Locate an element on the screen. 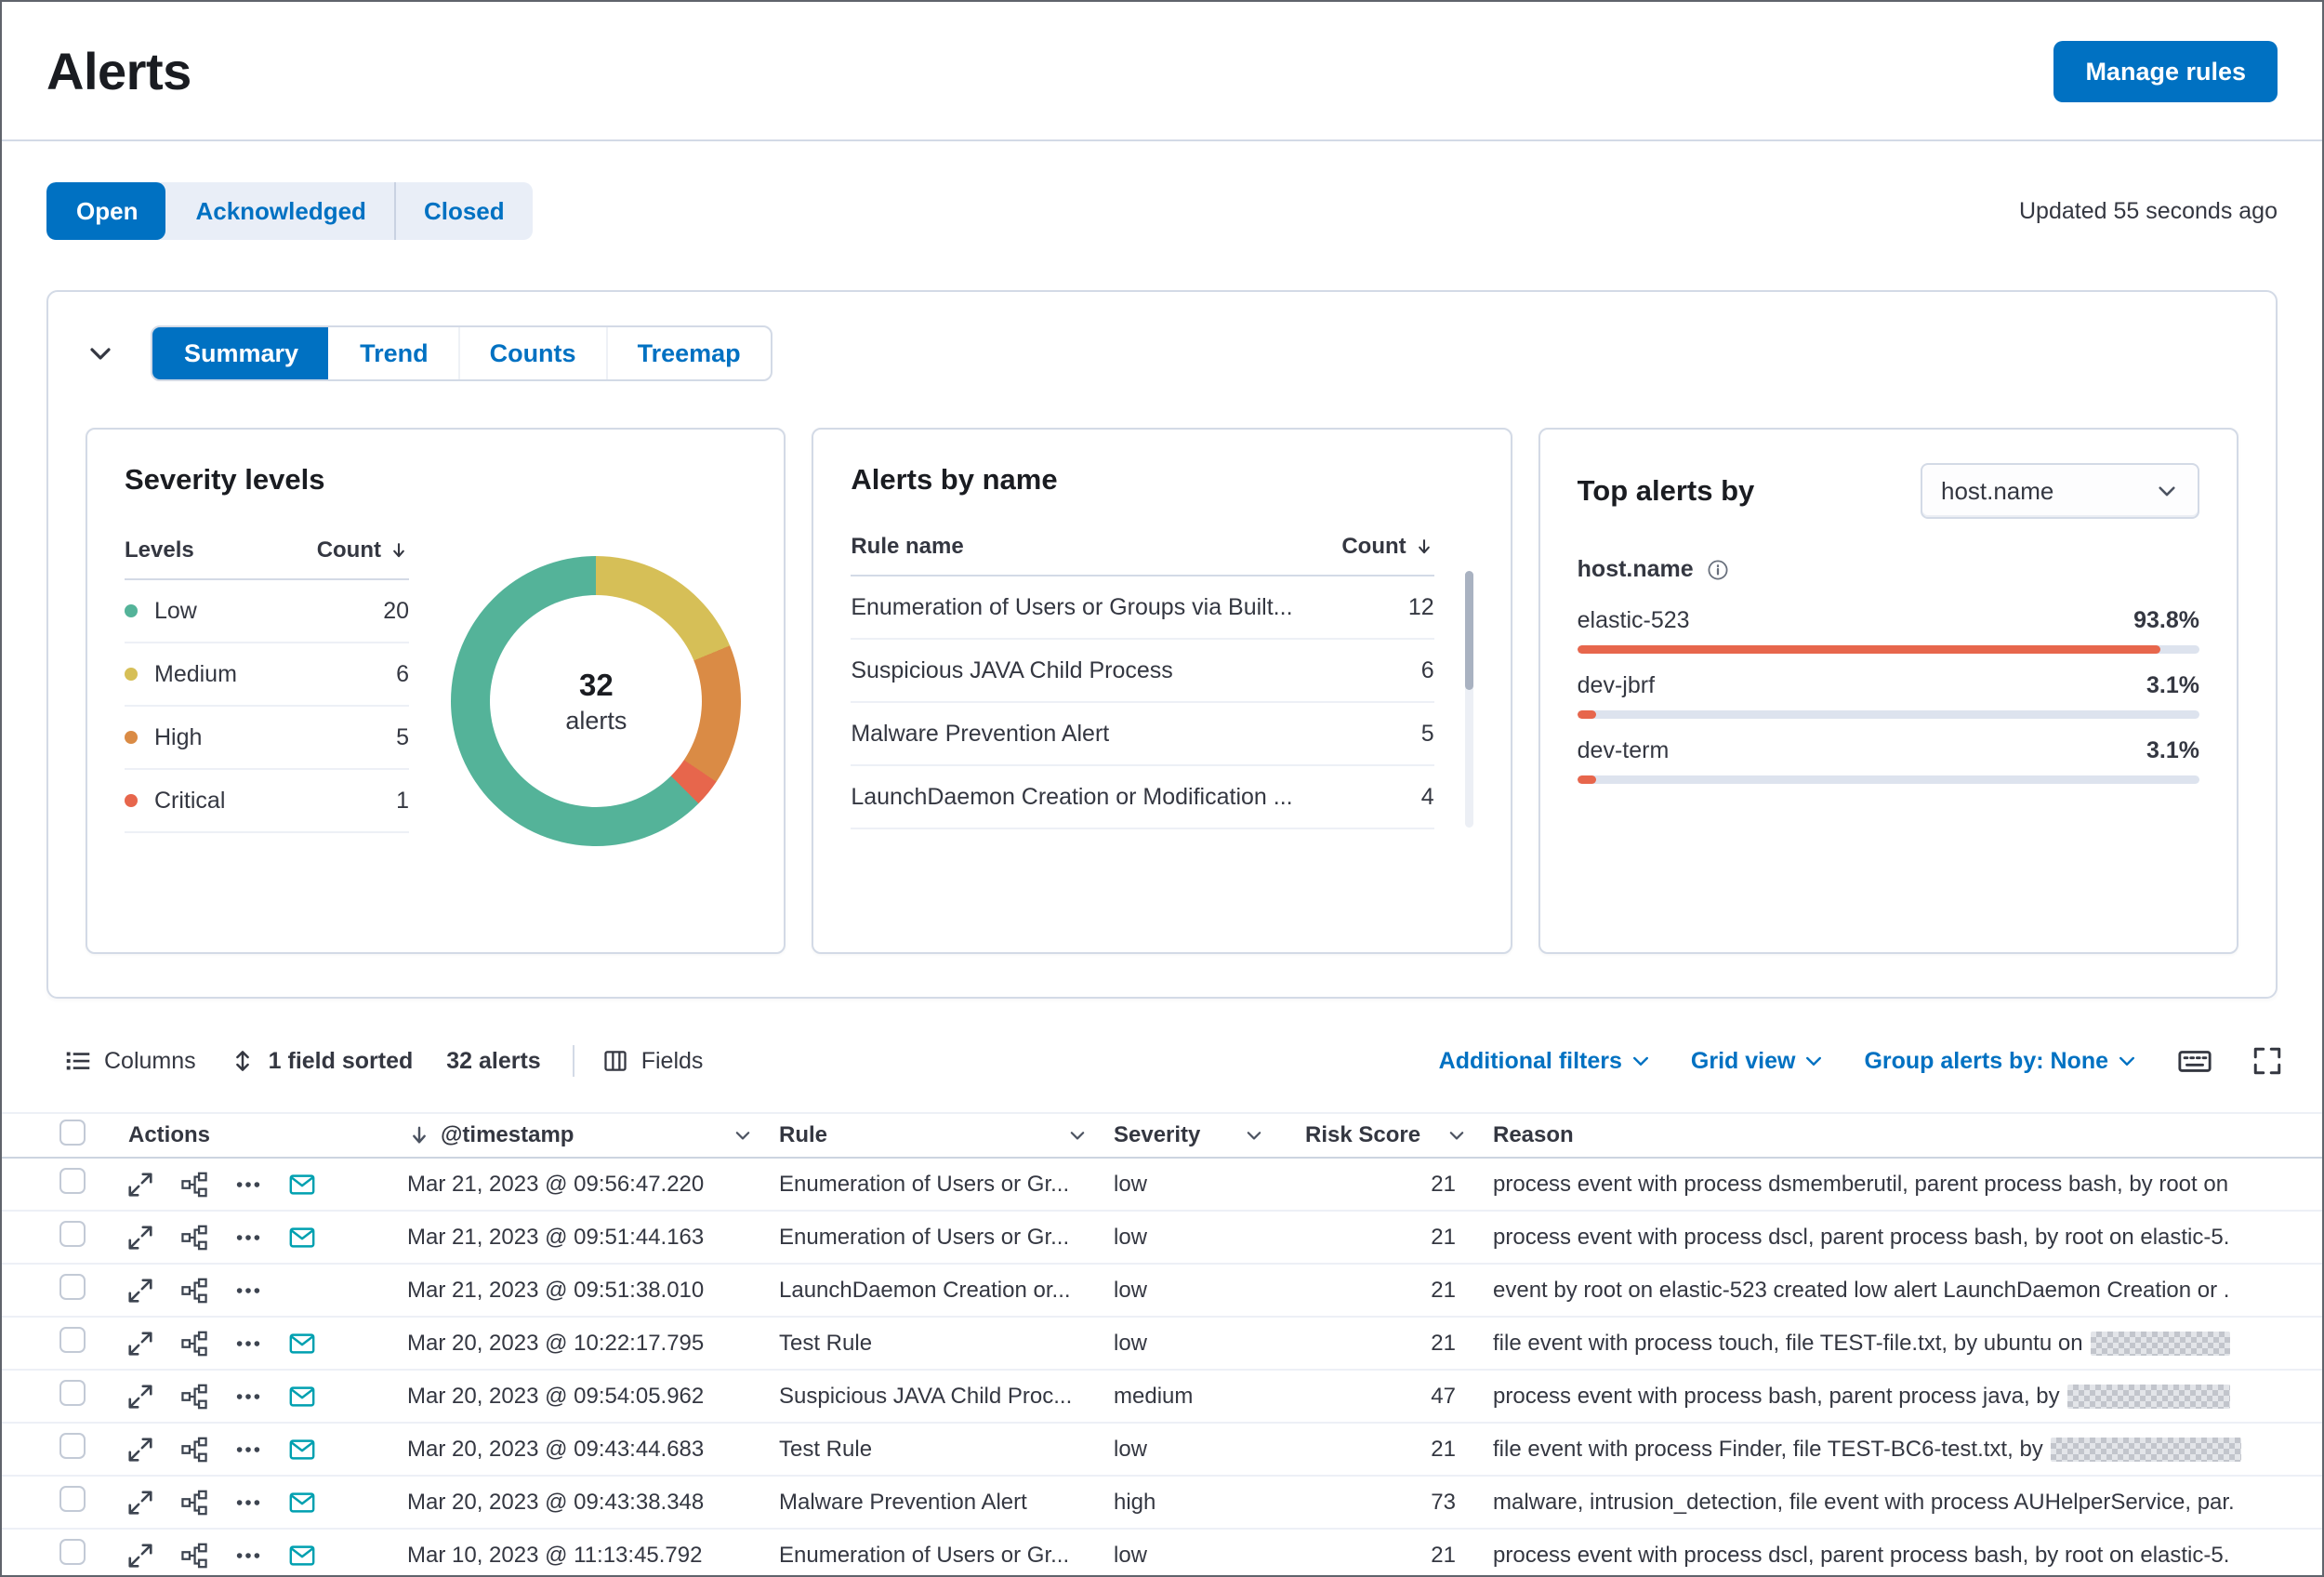 The height and width of the screenshot is (1577, 2324). sort-icon is located at coordinates (243, 1061).